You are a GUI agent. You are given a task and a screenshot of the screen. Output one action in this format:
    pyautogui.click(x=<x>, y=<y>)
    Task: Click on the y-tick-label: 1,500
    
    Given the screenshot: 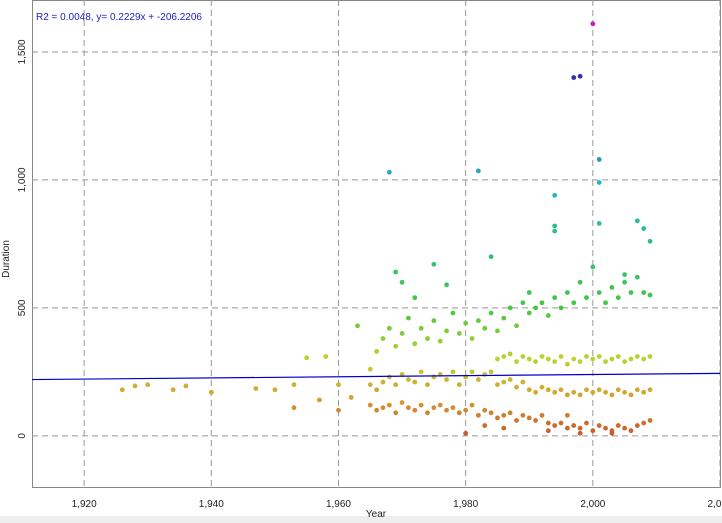 What is the action you would take?
    pyautogui.click(x=22, y=51)
    